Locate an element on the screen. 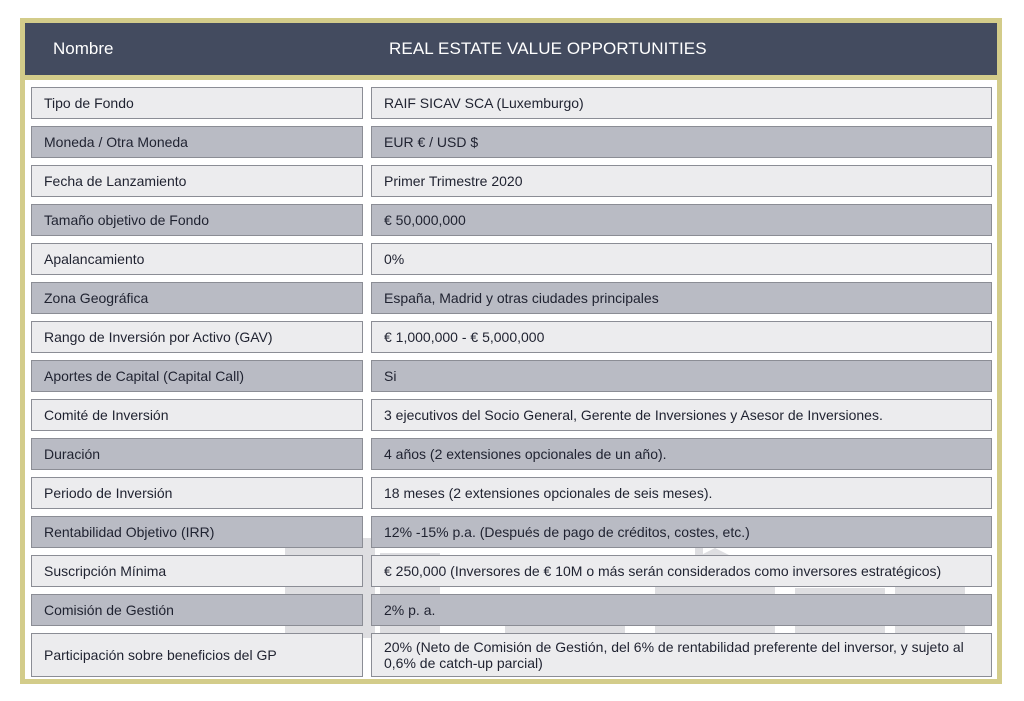  row-label: Apalancamiento is located at coordinates (197, 259).